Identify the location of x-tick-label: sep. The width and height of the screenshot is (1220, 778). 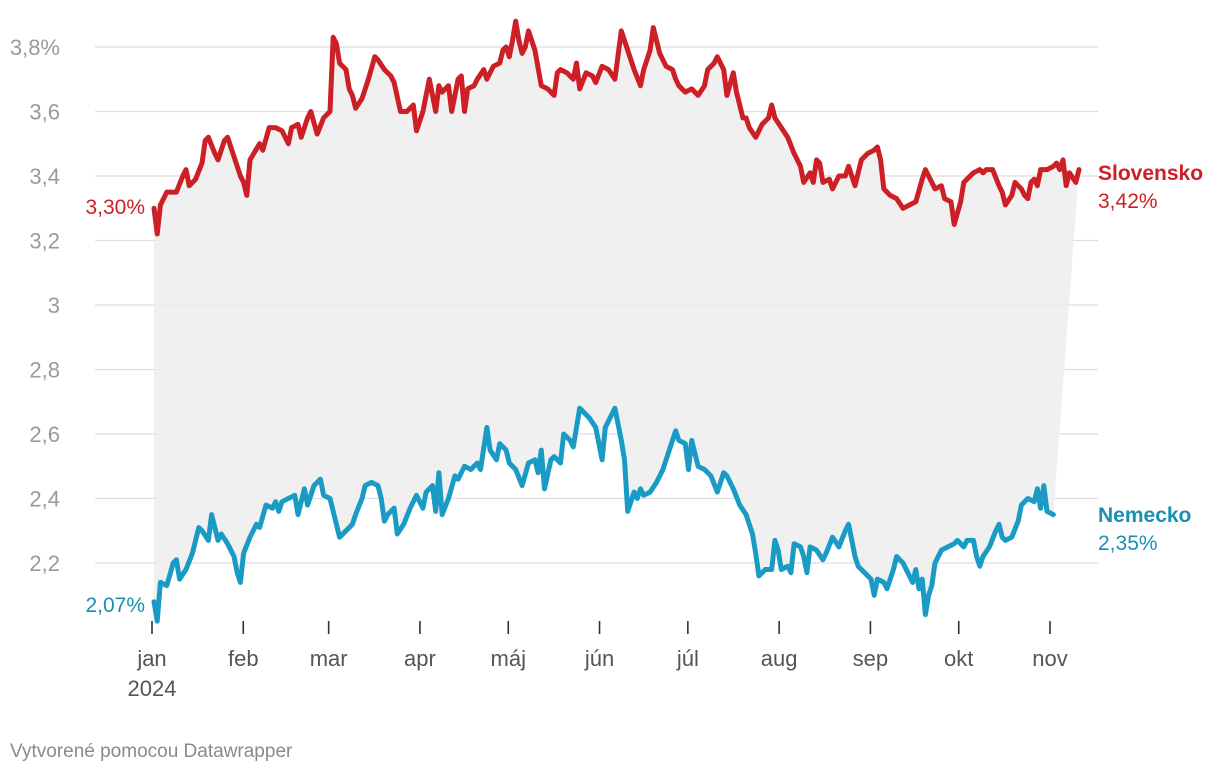
(870, 658).